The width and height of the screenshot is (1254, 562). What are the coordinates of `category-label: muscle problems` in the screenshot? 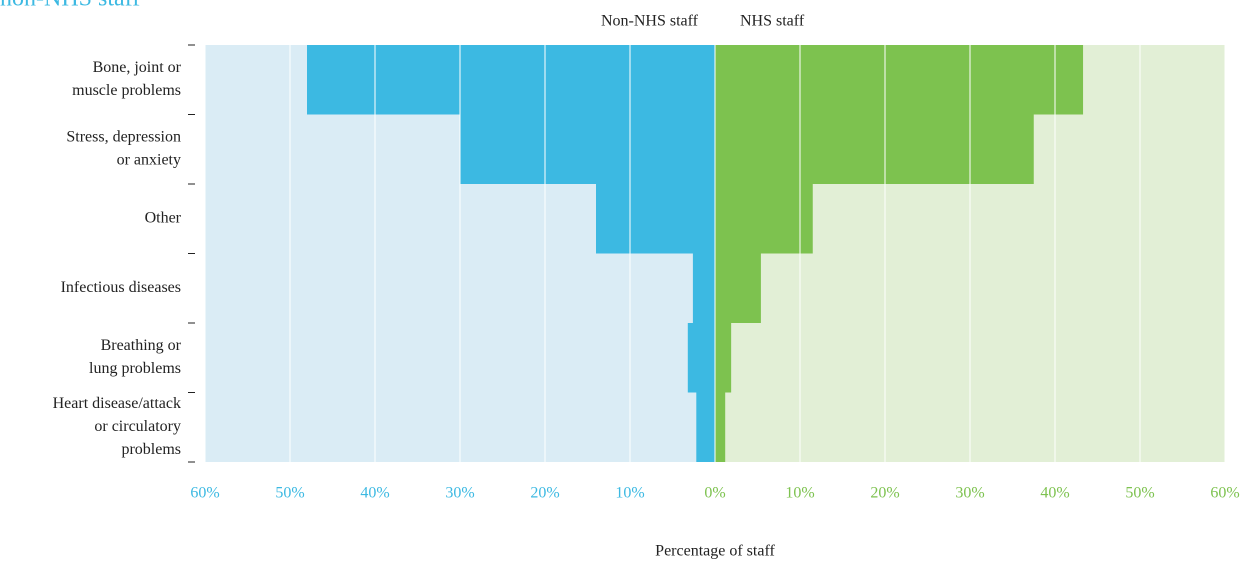 It's located at (126, 90).